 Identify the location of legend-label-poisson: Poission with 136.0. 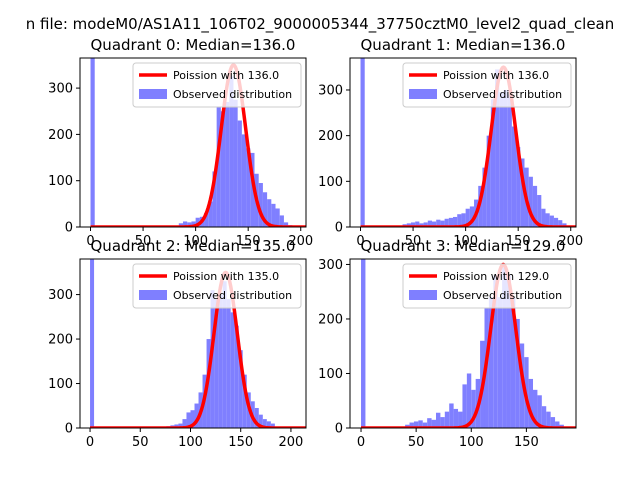
(226, 75).